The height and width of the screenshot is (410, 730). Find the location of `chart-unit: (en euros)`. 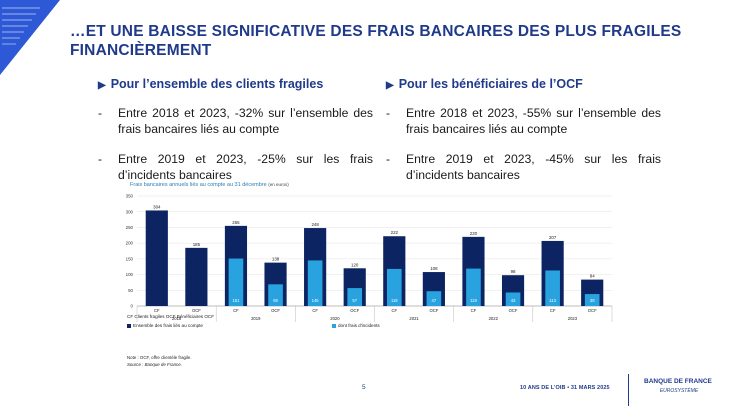

chart-unit: (en euros) is located at coordinates (278, 184).